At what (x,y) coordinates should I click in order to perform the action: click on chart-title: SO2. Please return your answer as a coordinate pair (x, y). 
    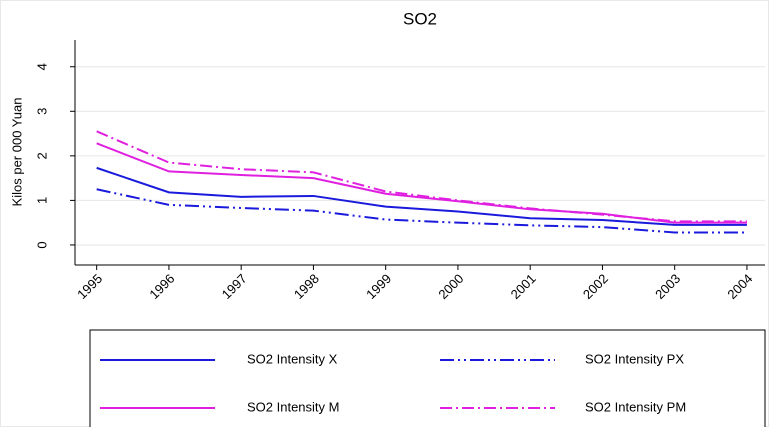
    Looking at the image, I should click on (420, 18).